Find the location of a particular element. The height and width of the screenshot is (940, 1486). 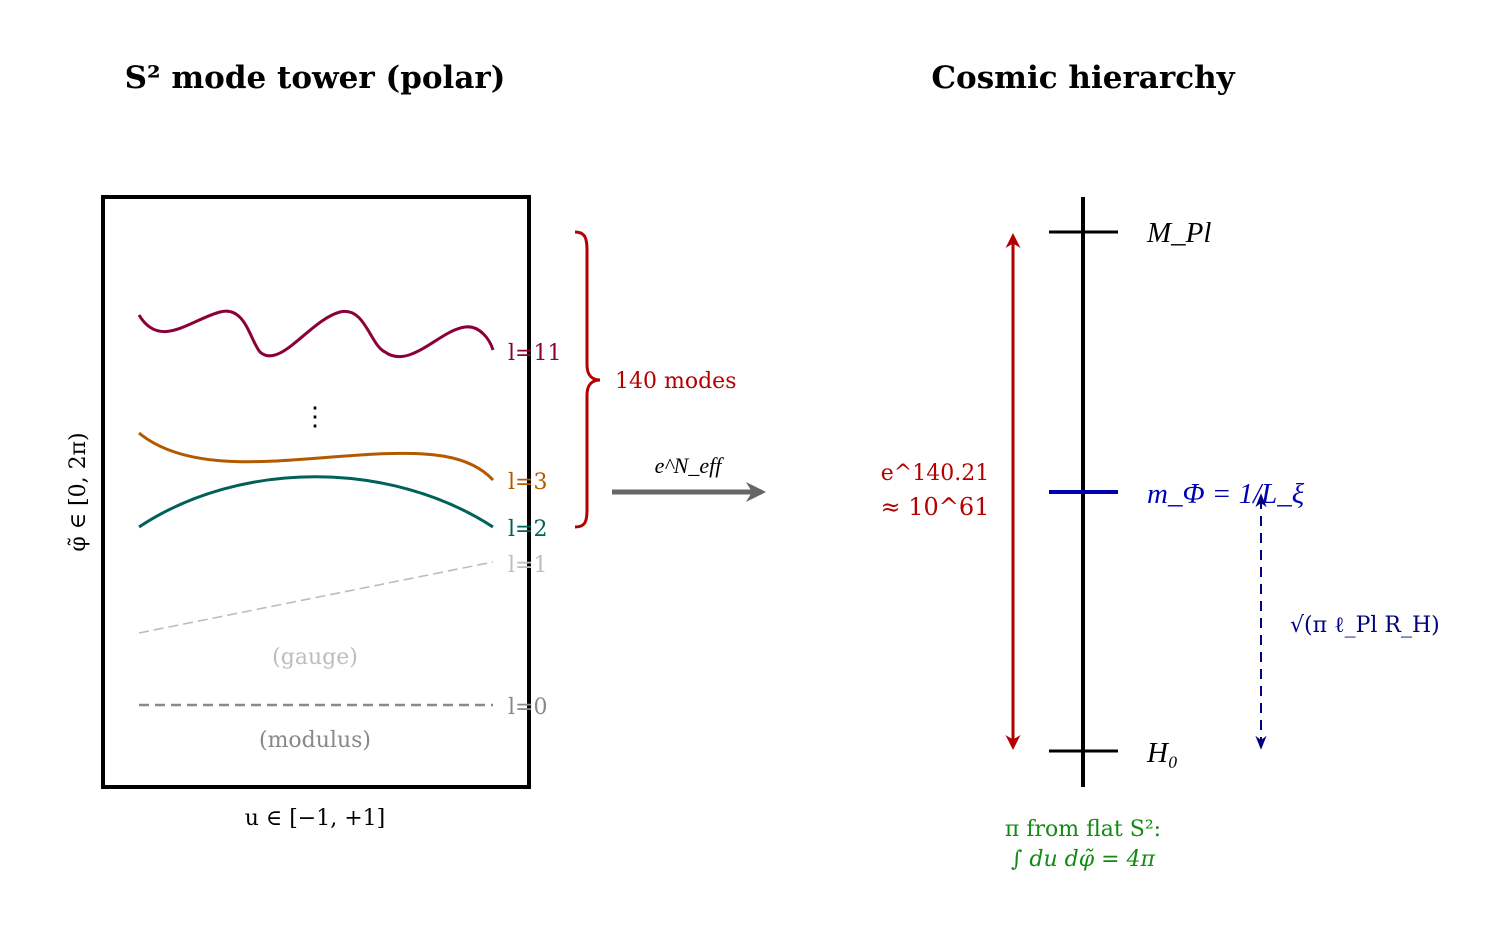

ratio-line-2: ≈ 10^61 is located at coordinates (935, 507).